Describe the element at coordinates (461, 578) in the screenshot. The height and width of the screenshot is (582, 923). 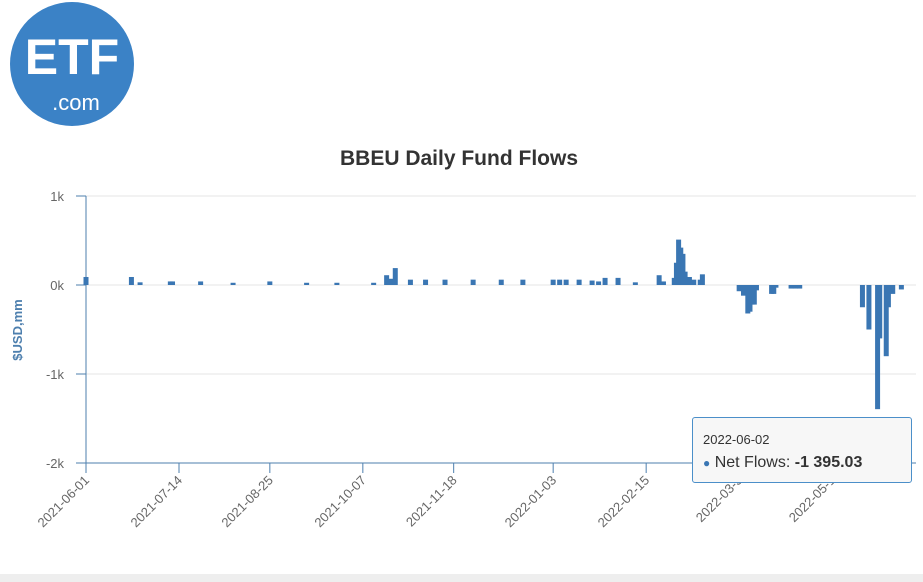
I see `bottom-bar` at that location.